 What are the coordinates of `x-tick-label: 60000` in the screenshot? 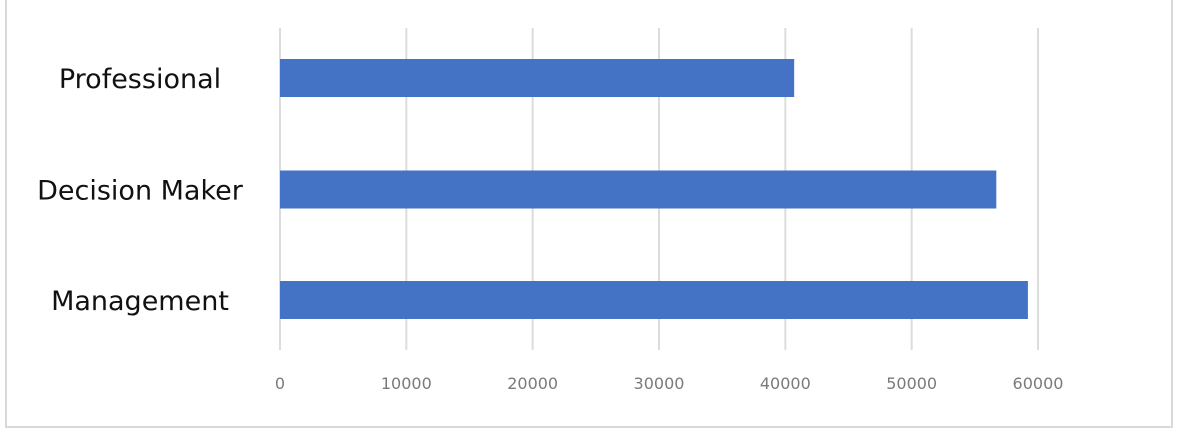 It's located at (1038, 383).